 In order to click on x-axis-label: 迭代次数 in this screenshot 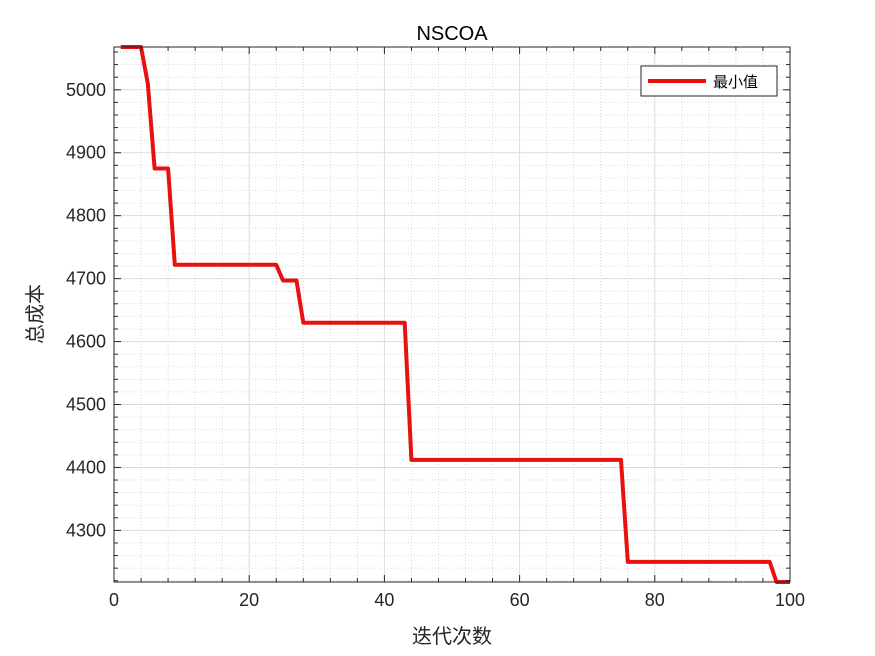, I will do `click(452, 636)`.